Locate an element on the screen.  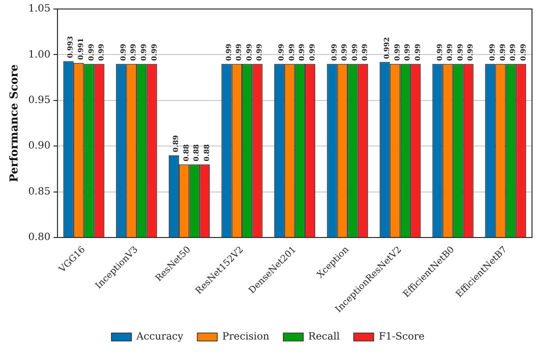
y-axis-title: Performance Score is located at coordinates (13, 123).